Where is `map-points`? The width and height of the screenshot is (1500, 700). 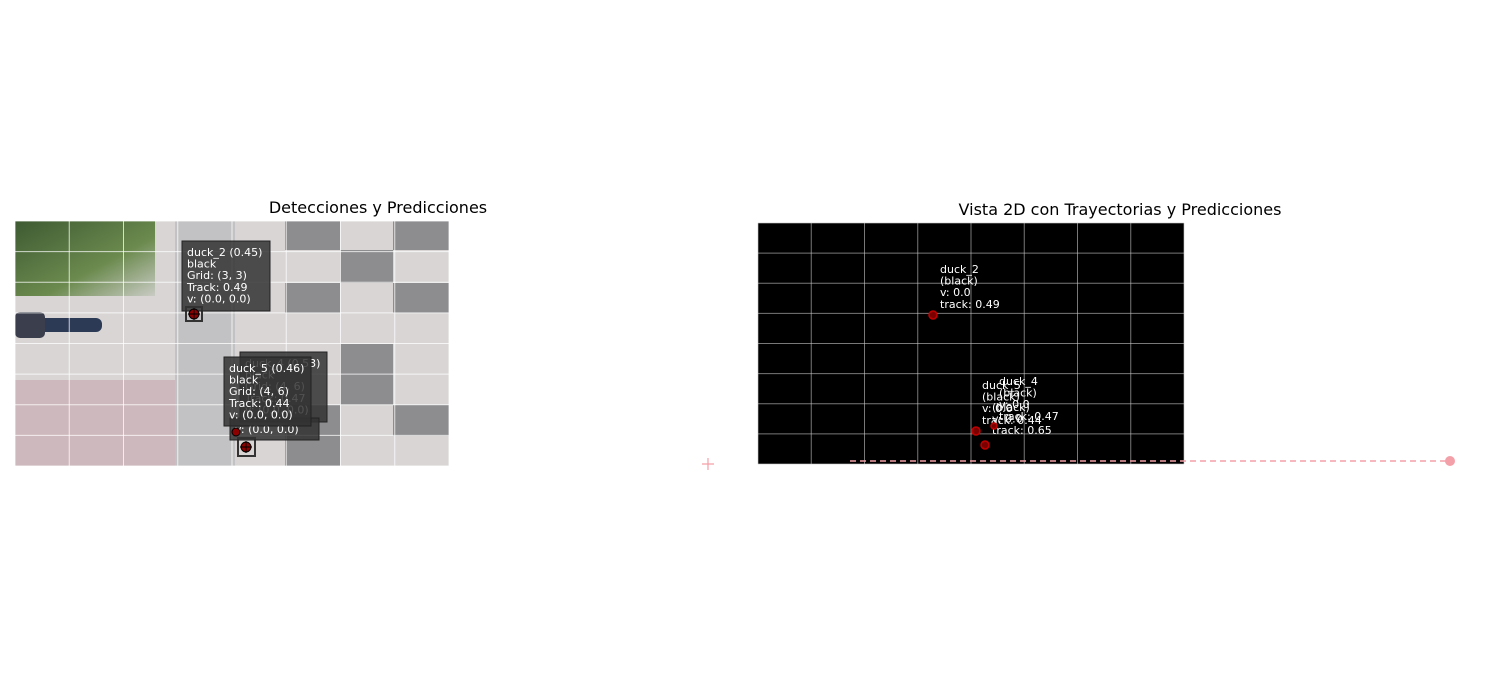 map-points is located at coordinates (963, 380).